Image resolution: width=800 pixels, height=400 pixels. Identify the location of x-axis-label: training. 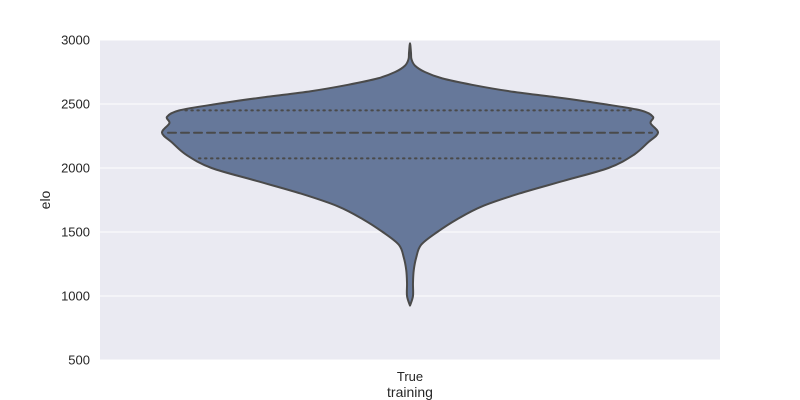
(410, 392).